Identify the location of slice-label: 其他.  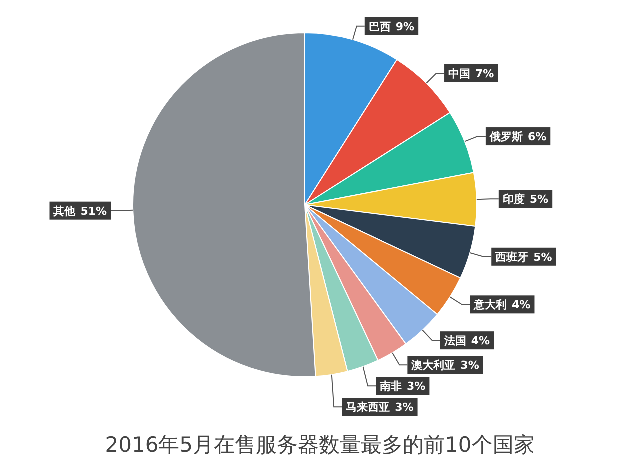
(64, 211).